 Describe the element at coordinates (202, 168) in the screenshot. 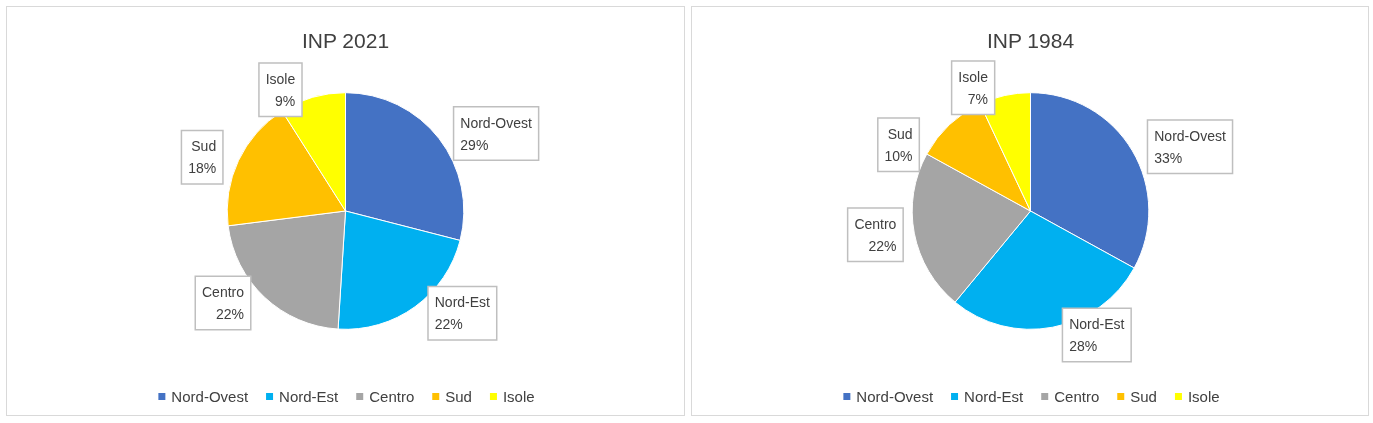

I see `data-label: 18%` at that location.